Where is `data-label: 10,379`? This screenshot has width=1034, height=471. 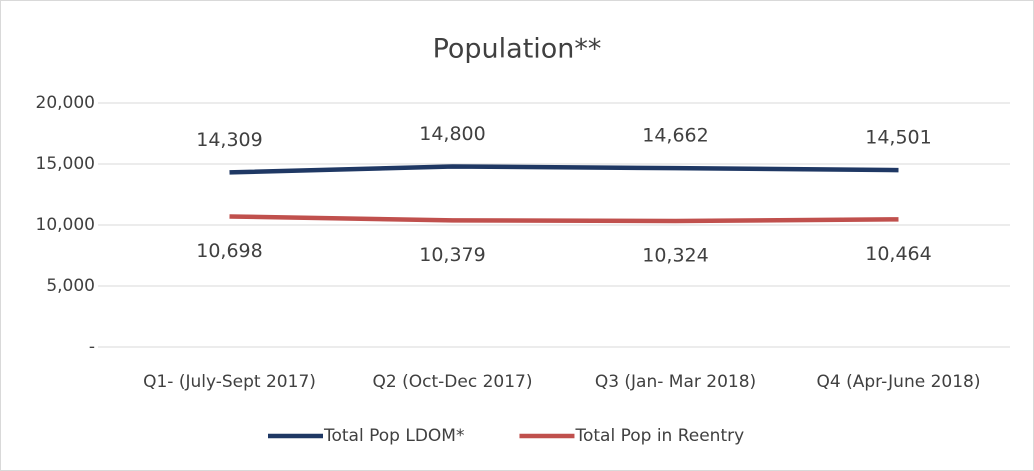
data-label: 10,379 is located at coordinates (452, 255).